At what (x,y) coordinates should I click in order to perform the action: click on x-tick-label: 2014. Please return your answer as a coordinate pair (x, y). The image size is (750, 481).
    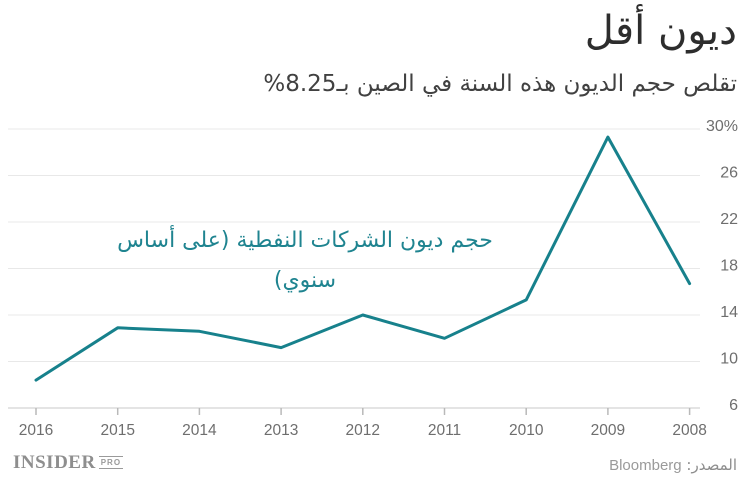
    Looking at the image, I should click on (199, 430).